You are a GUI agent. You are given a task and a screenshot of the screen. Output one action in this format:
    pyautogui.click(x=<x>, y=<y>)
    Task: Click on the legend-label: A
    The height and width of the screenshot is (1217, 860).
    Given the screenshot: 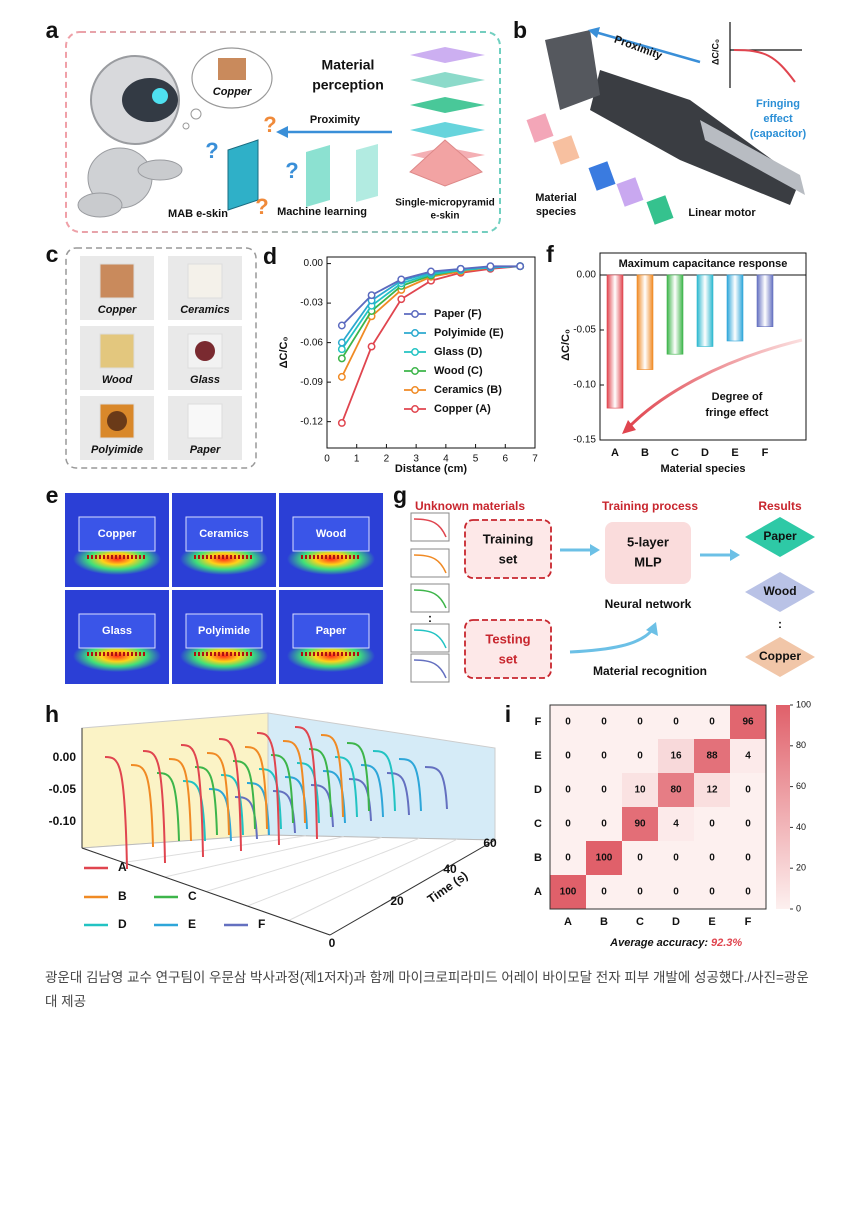 What is the action you would take?
    pyautogui.click(x=122, y=867)
    